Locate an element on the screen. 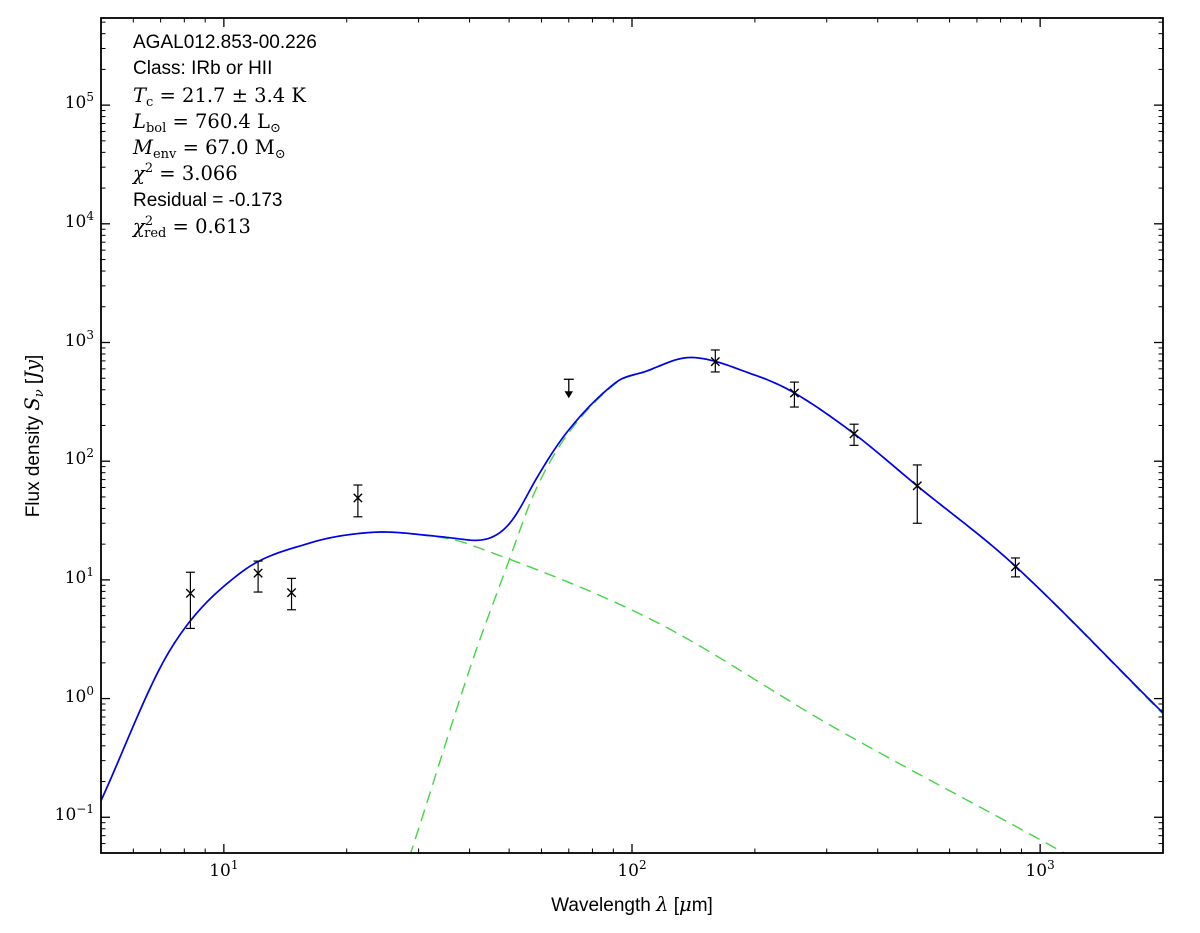 The image size is (1200, 933). data-point-160um is located at coordinates (715, 361).